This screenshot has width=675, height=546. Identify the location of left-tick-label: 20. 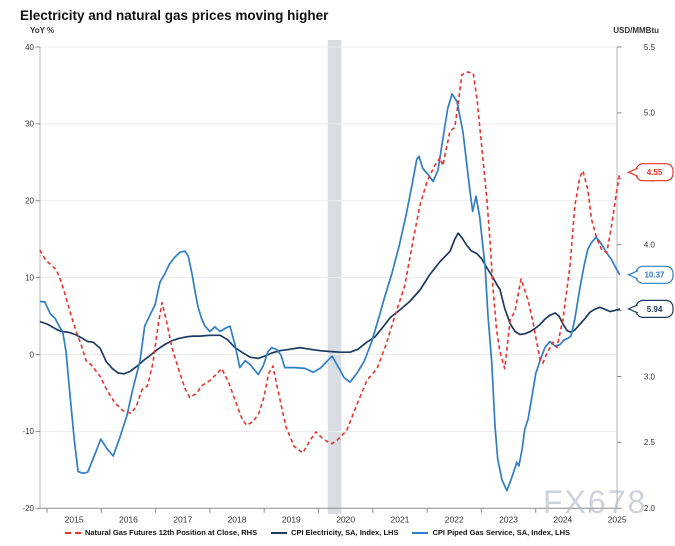
(29, 201).